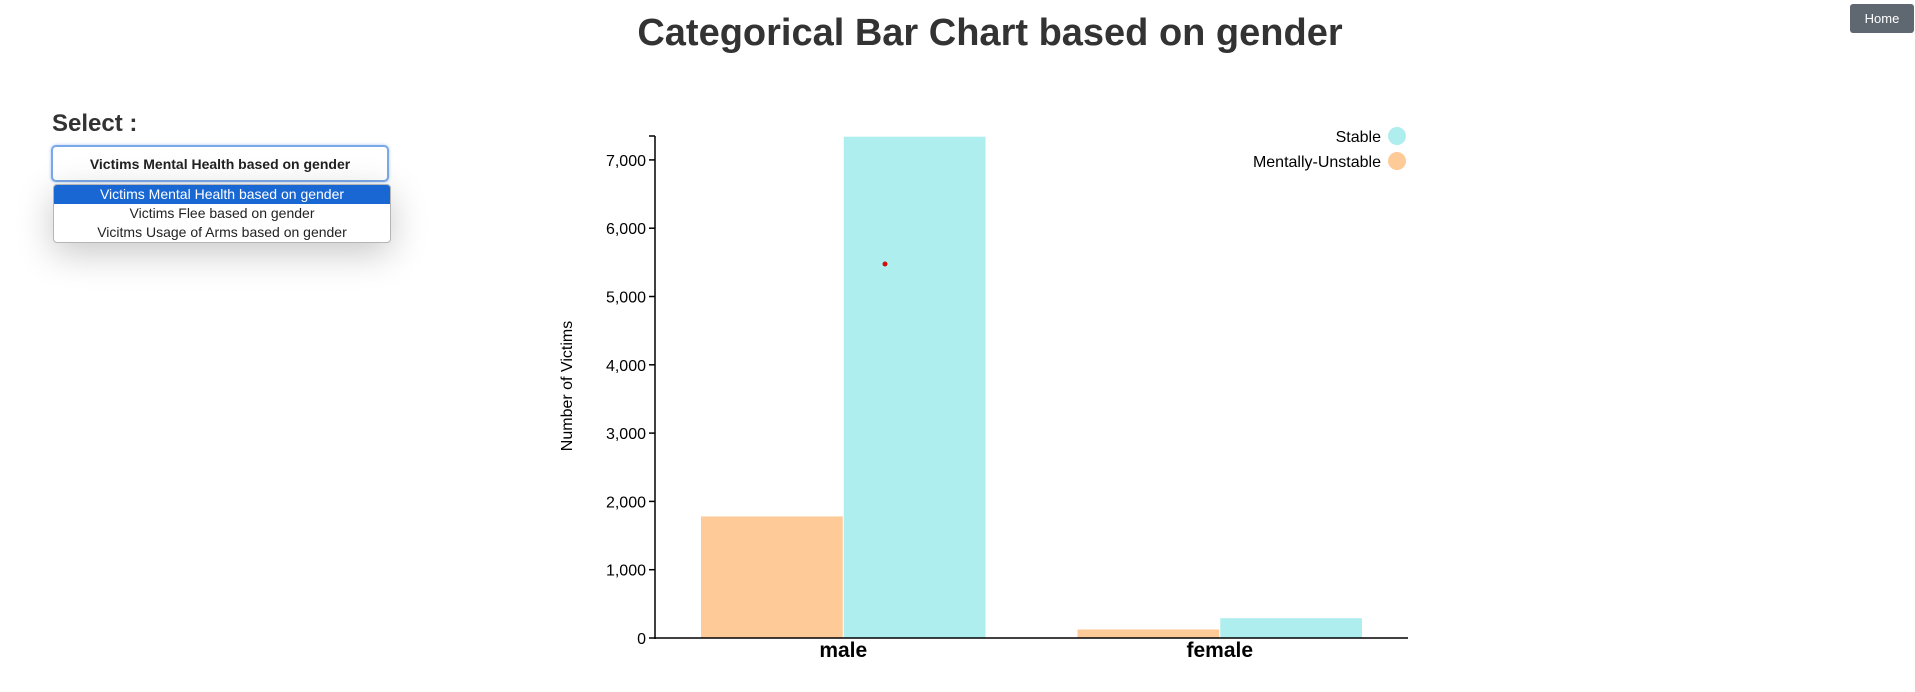 The width and height of the screenshot is (1915, 692). Describe the element at coordinates (843, 650) in the screenshot. I see `x-tick-label: male` at that location.